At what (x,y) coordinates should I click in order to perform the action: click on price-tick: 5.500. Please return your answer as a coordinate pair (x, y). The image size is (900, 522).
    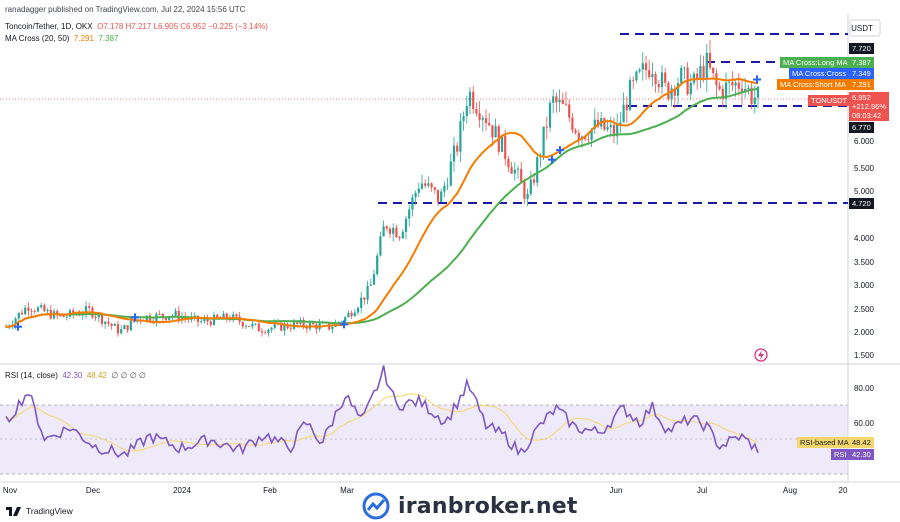
    Looking at the image, I should click on (864, 168).